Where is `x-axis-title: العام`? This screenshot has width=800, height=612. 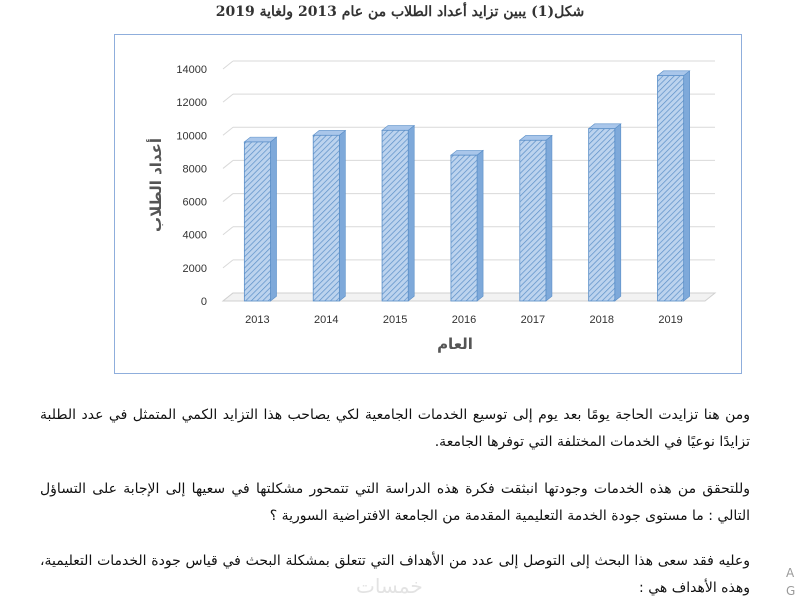
x-axis-title: العام is located at coordinates (455, 344).